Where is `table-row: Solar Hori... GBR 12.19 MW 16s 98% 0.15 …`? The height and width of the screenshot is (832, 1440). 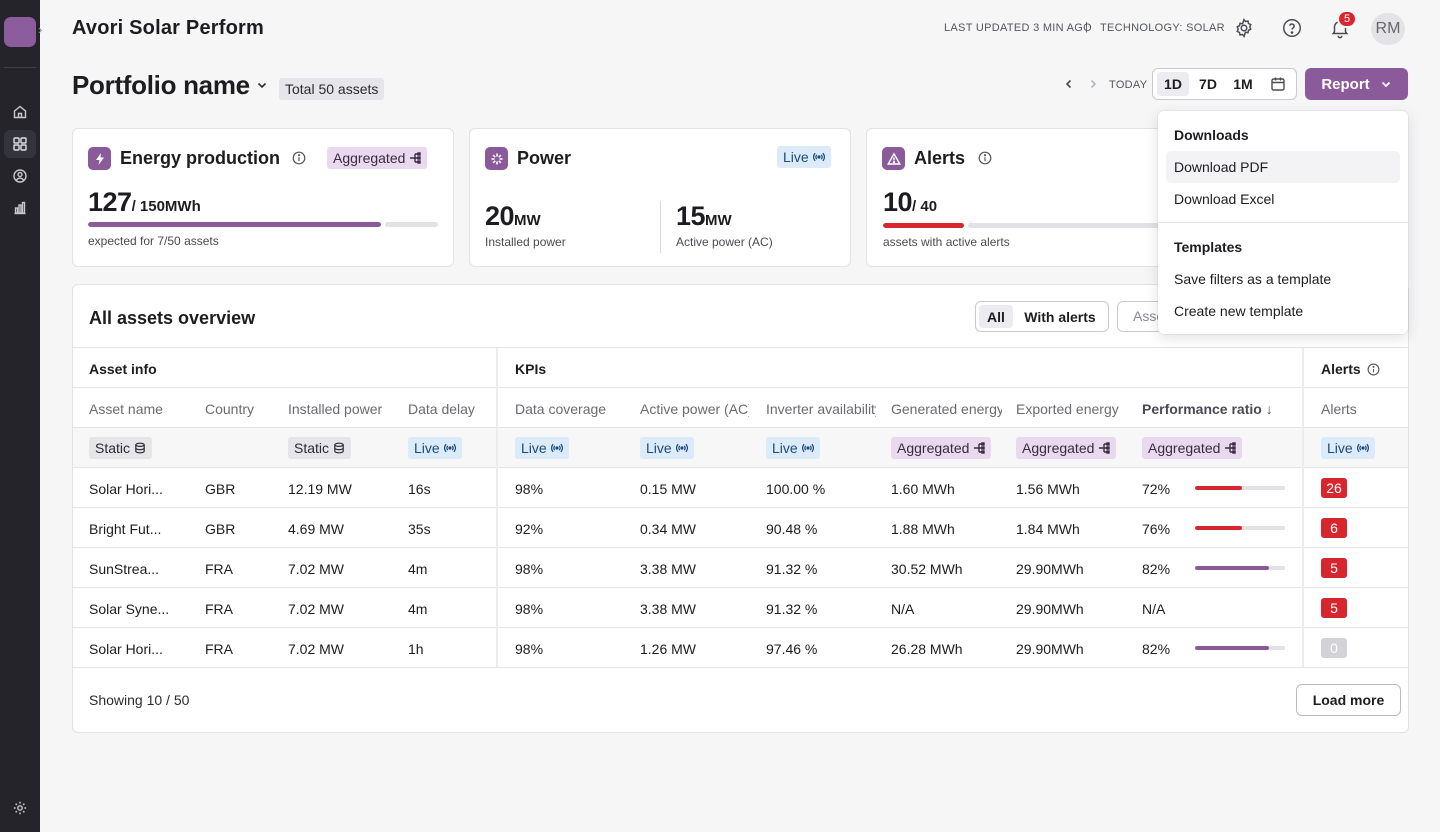 table-row: Solar Hori... GBR 12.19 MW 16s 98% 0.15 … is located at coordinates (740, 487).